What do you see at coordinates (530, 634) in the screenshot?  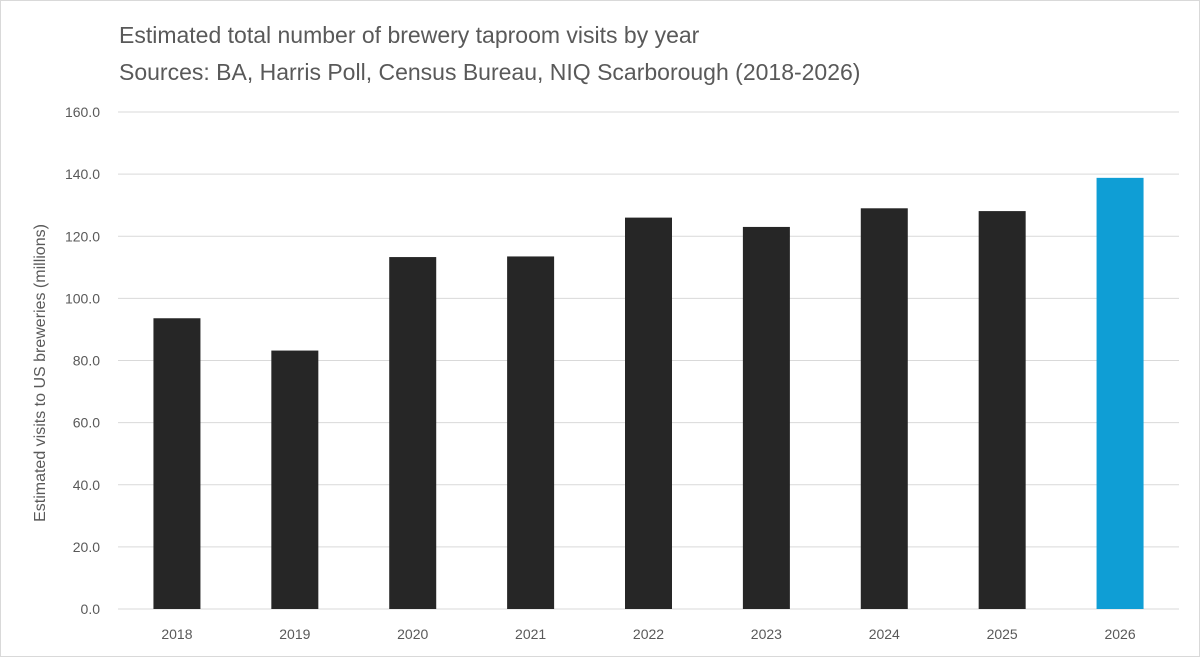 I see `x-tick-label: 2021` at bounding box center [530, 634].